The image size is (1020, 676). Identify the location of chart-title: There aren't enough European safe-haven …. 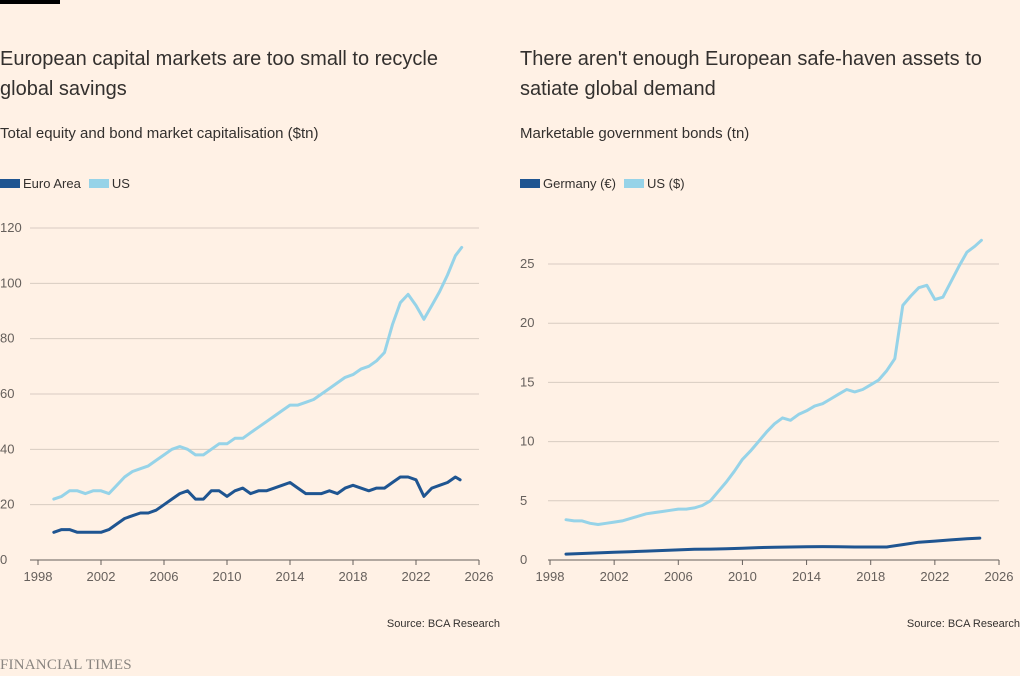
(751, 74).